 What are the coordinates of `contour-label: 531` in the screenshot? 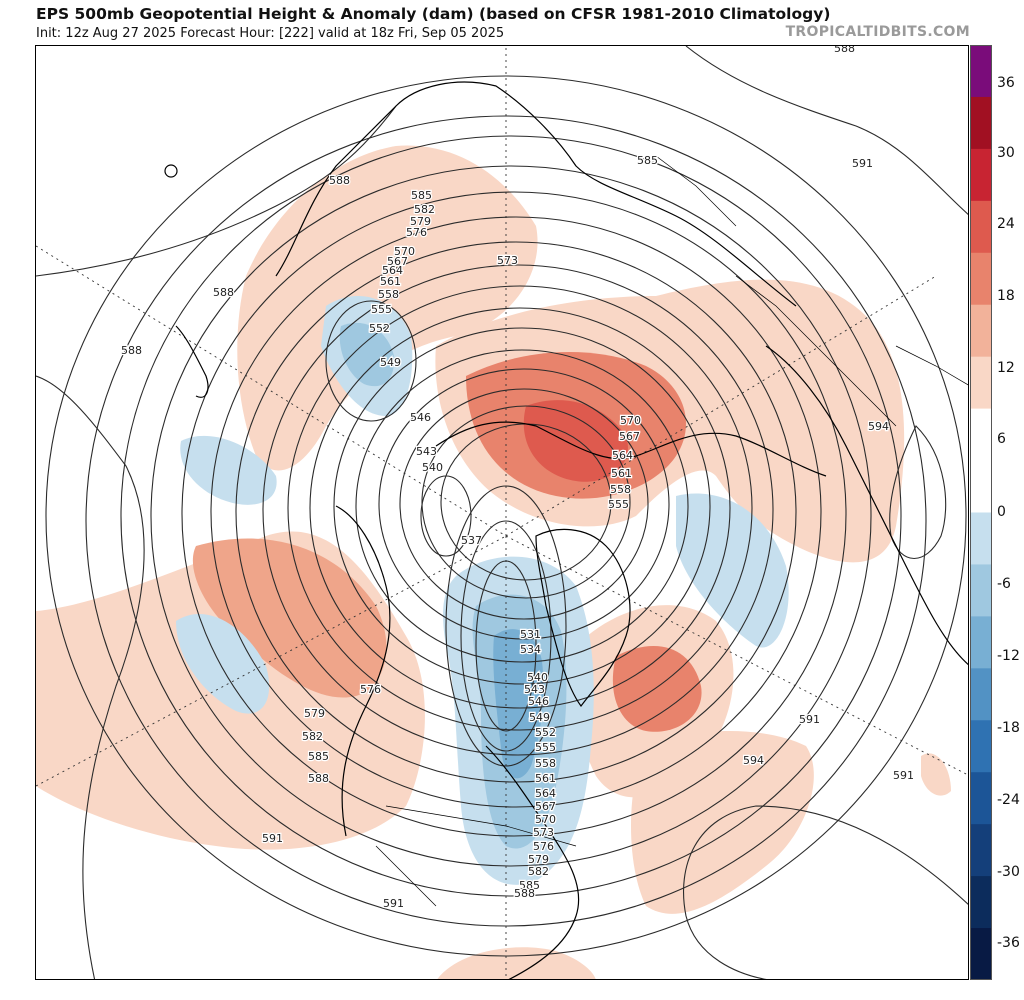 It's located at (530, 634).